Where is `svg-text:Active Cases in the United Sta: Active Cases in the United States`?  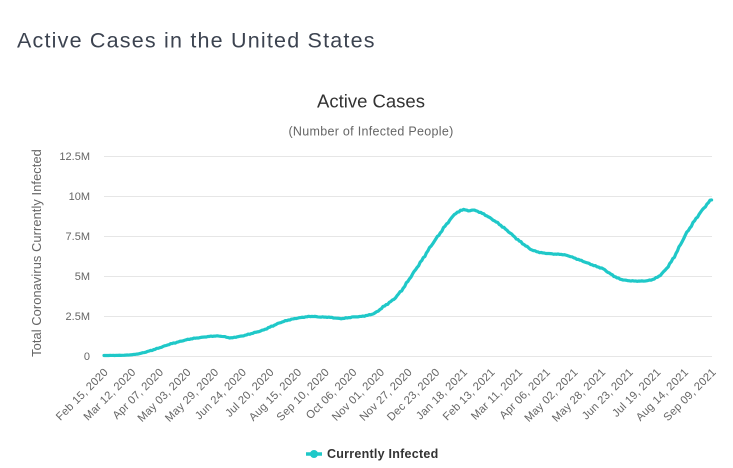
svg-text:Active Cases in the United Sta: Active Cases in the United States is located at coordinates (196, 41).